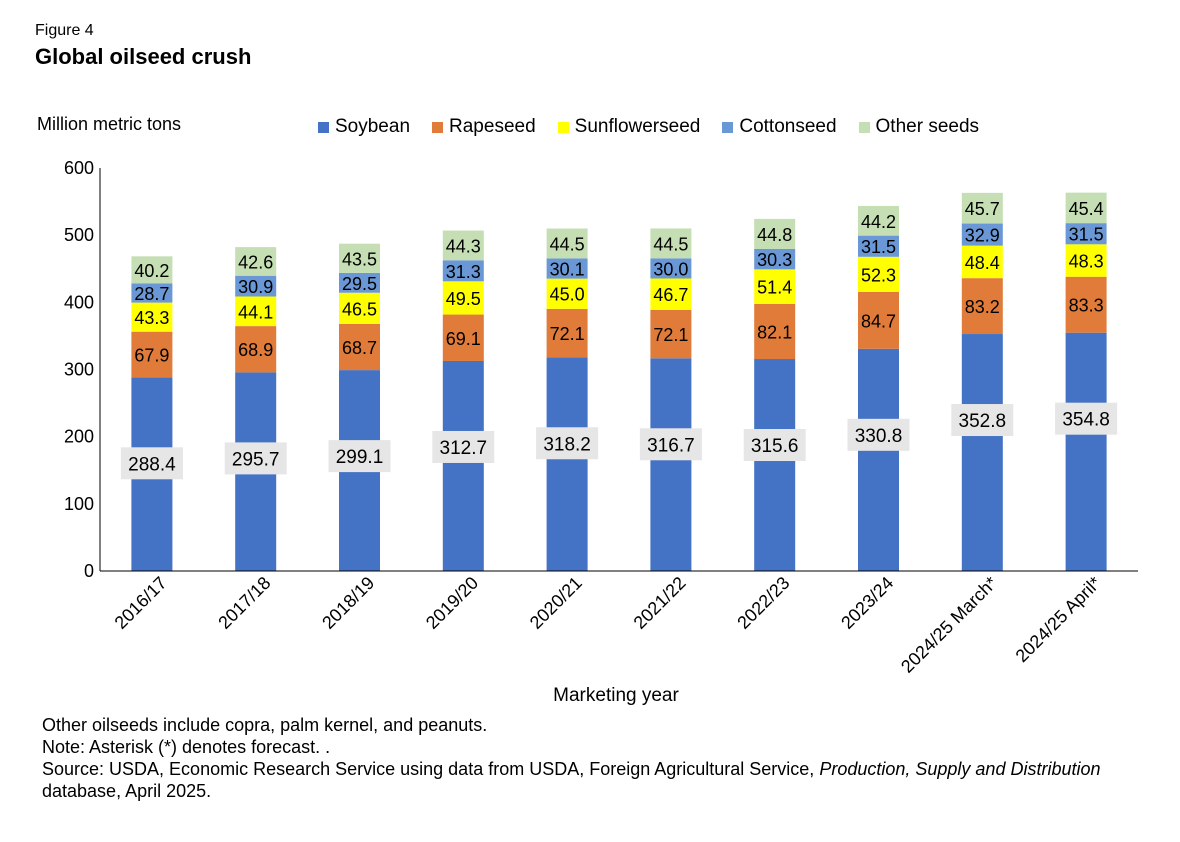 The image size is (1180, 842). I want to click on data-label-soybean: 312.7, so click(464, 448).